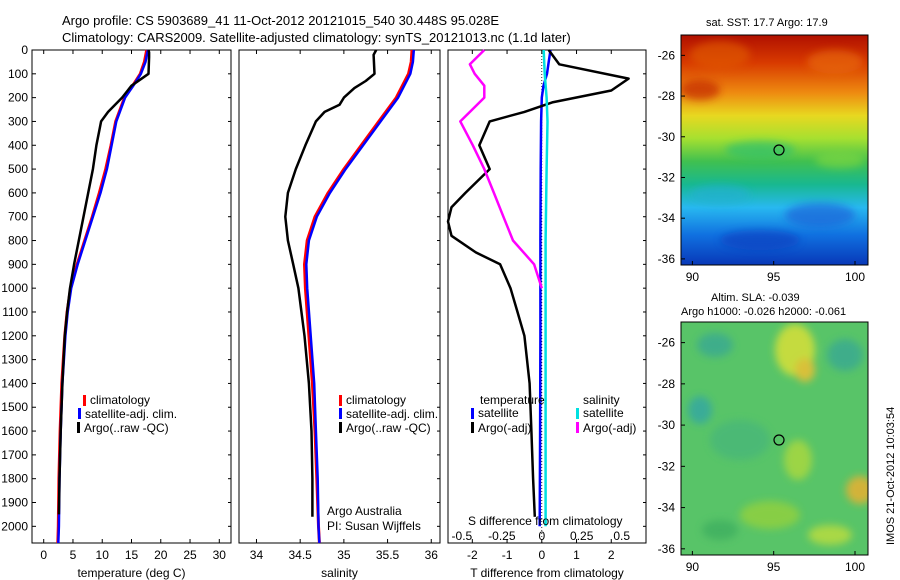  What do you see at coordinates (14, 360) in the screenshot?
I see `depth-tick-label: 1300` at bounding box center [14, 360].